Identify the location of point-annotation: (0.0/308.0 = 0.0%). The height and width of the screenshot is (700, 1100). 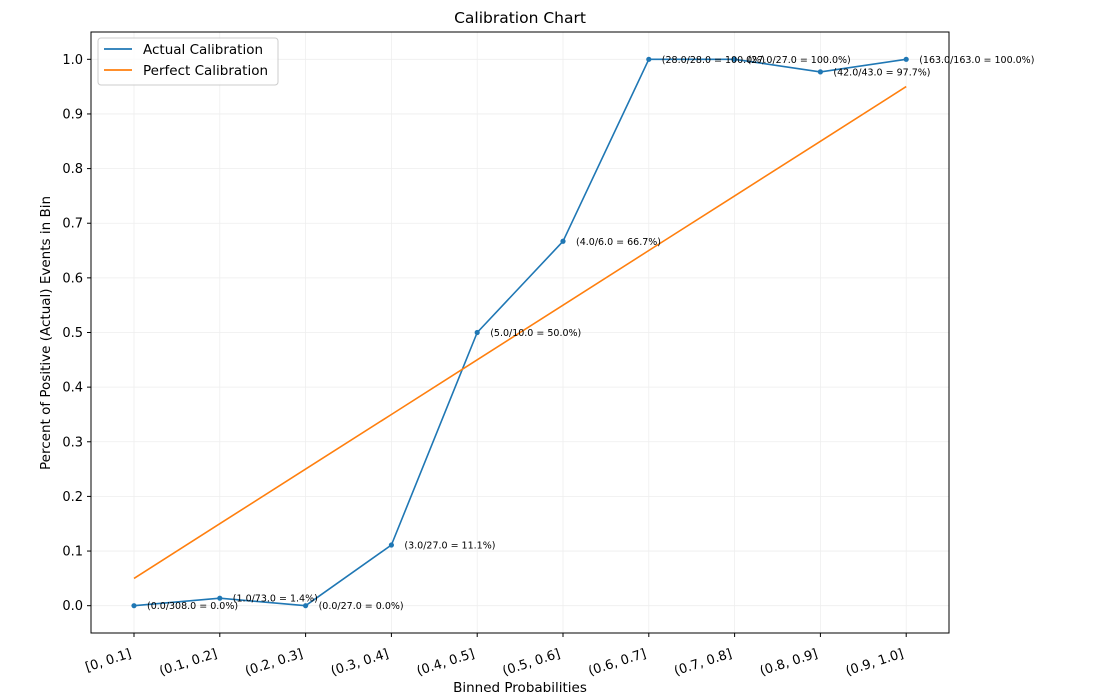
(192, 606).